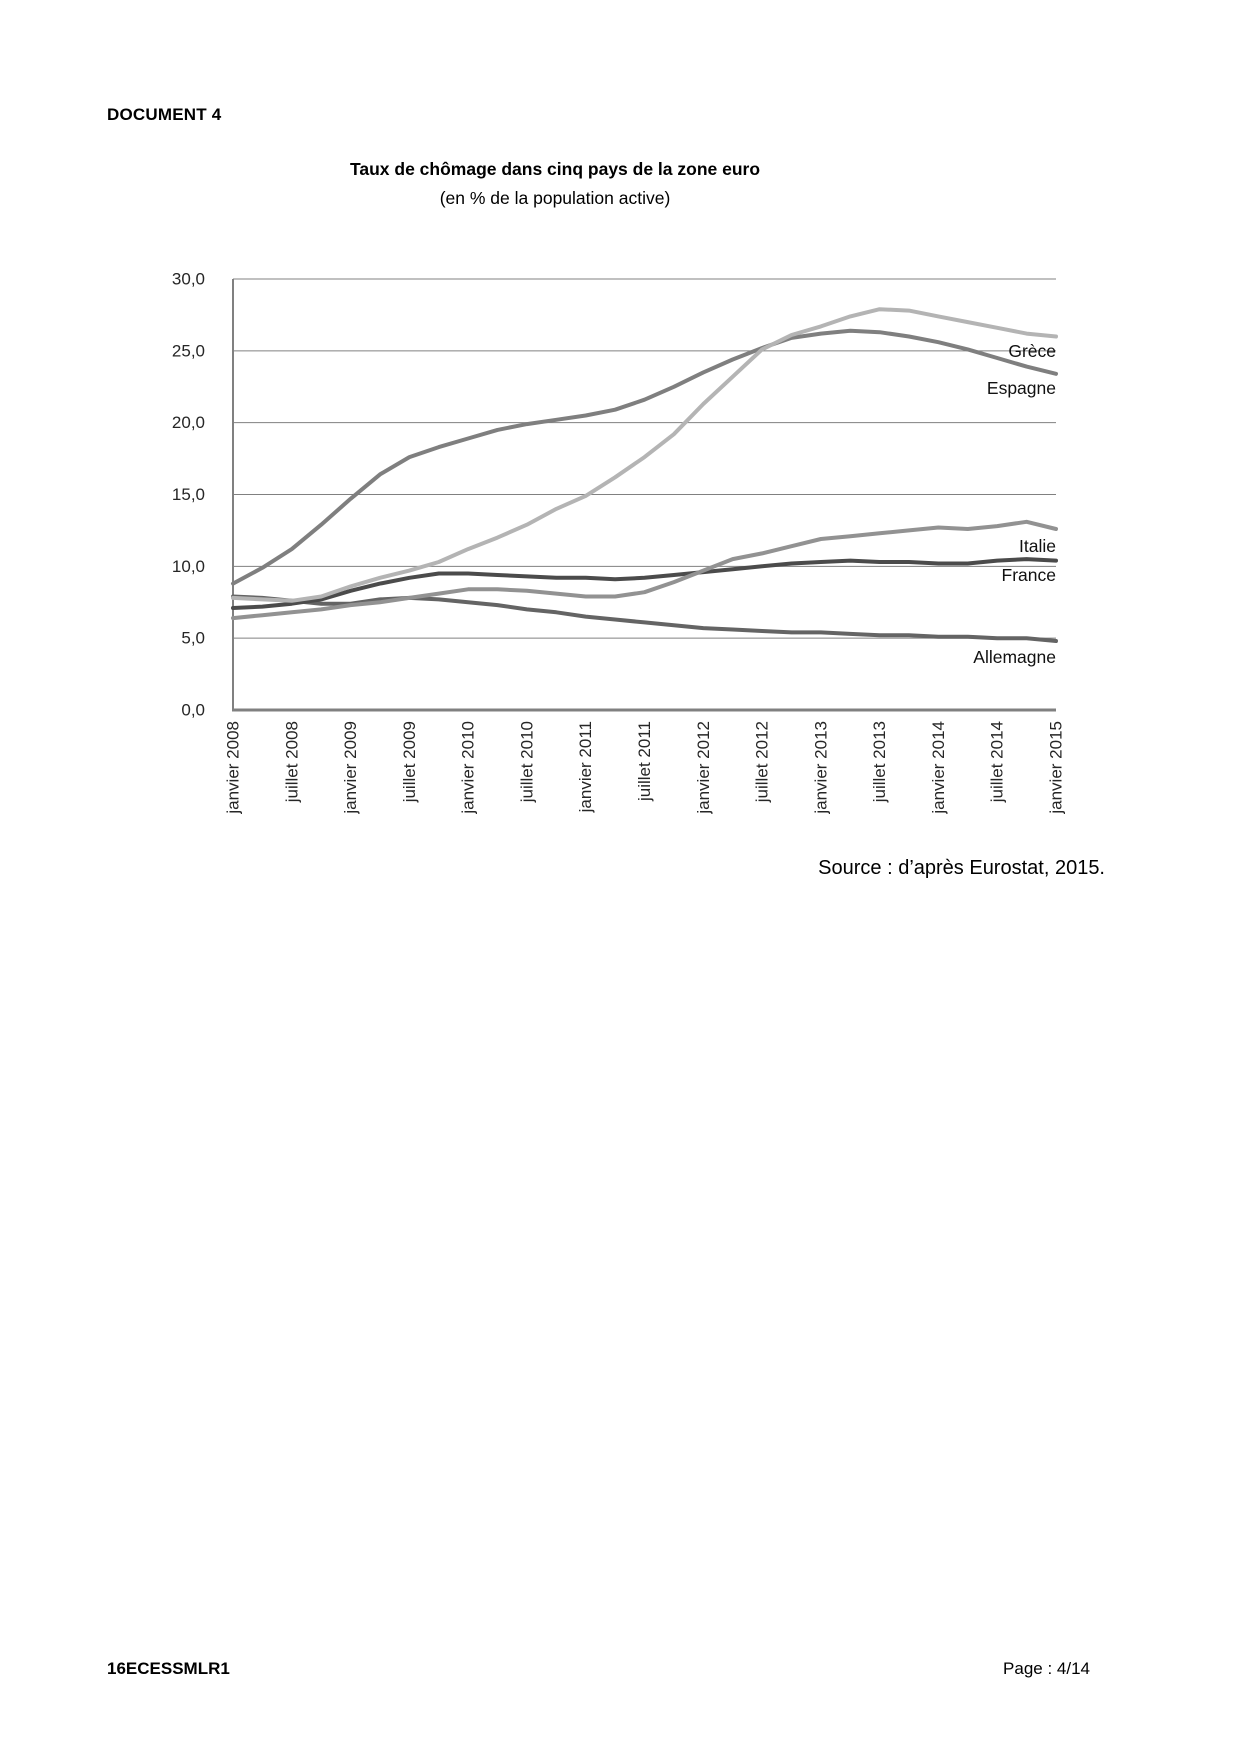  What do you see at coordinates (555, 198) in the screenshot?
I see `chart-subtitle: (en % de la population active)` at bounding box center [555, 198].